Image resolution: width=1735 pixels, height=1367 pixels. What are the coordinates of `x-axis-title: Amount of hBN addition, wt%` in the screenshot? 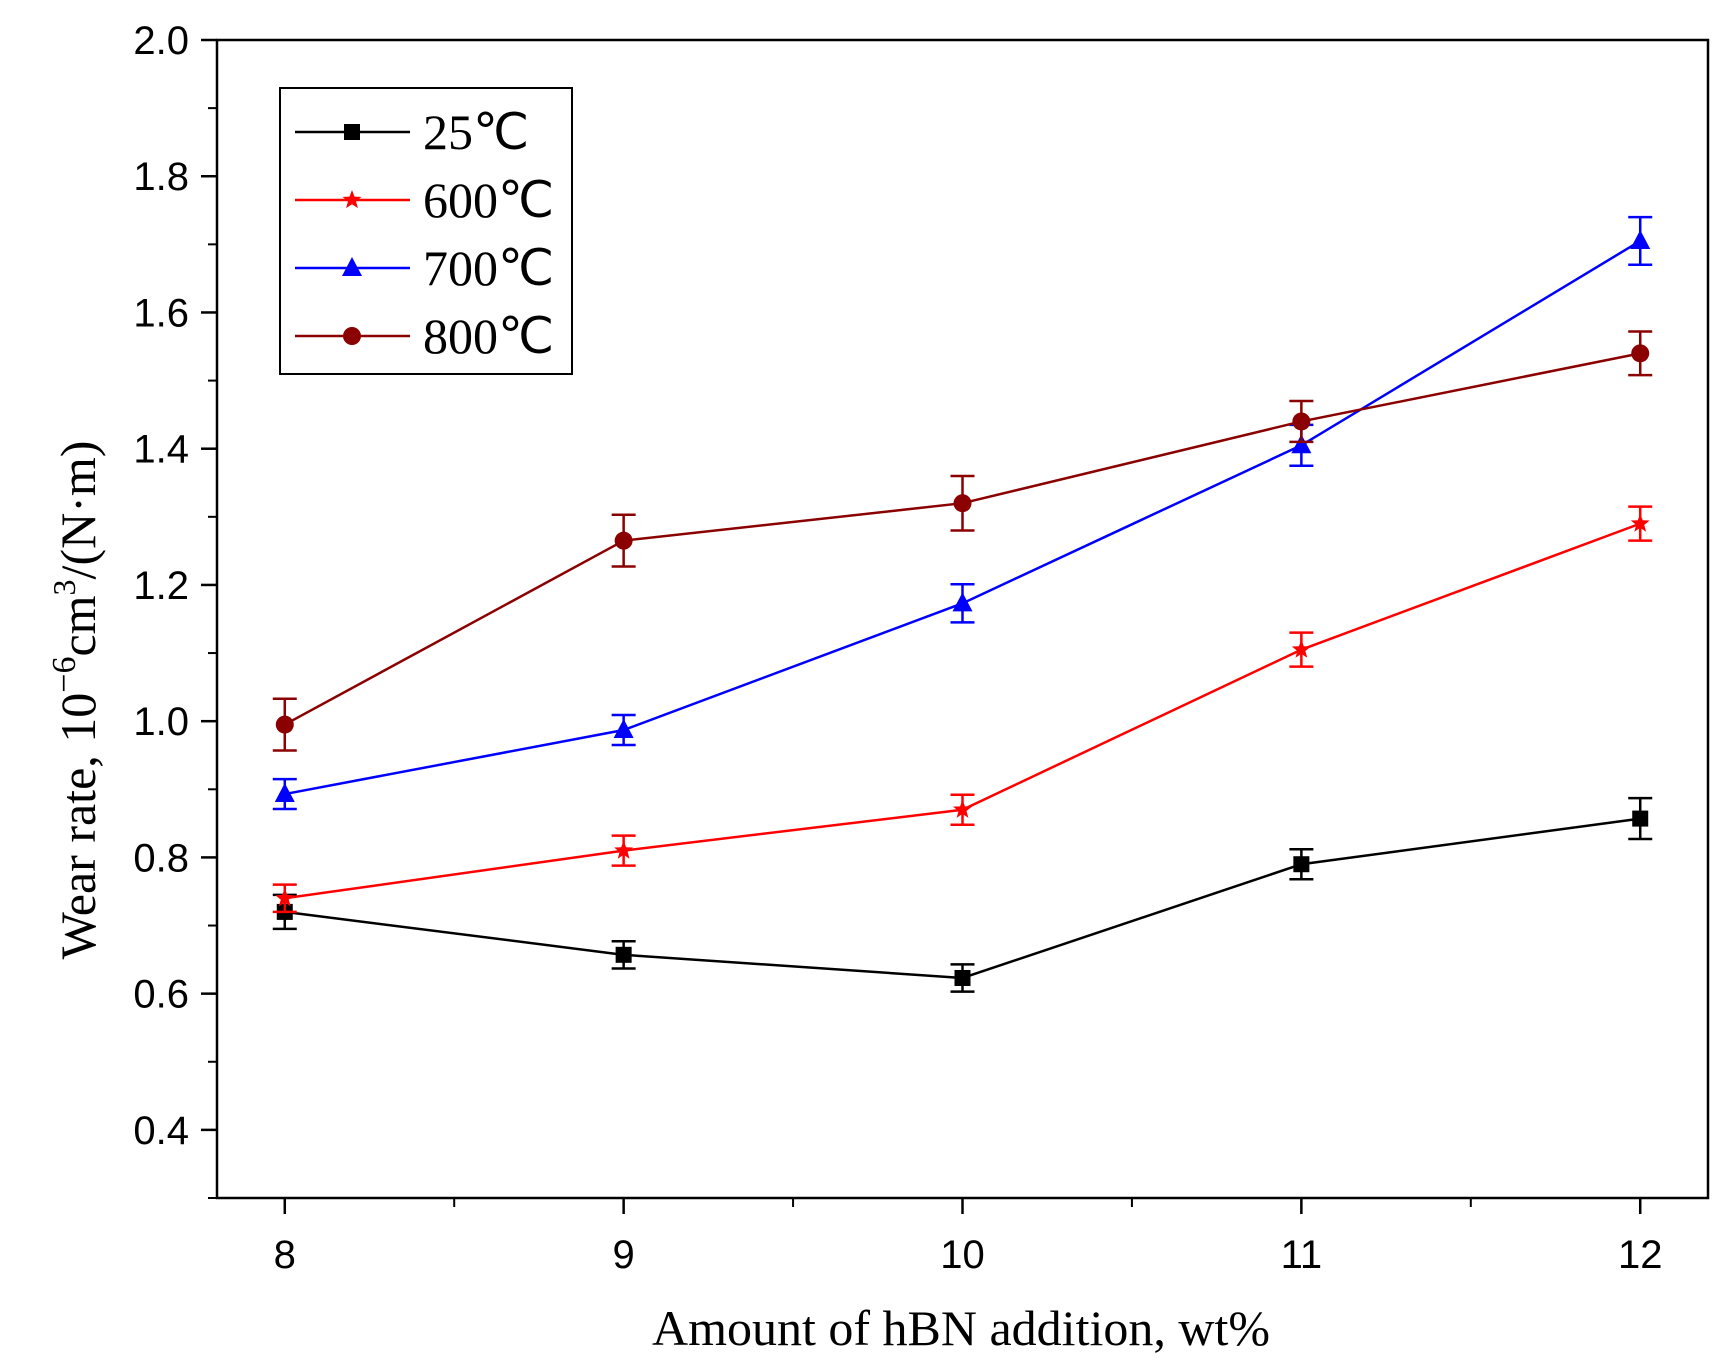 It's located at (961, 1328).